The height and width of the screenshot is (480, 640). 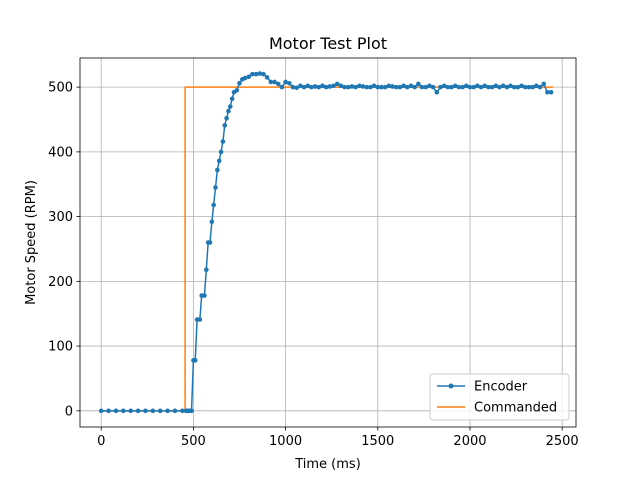 What do you see at coordinates (328, 43) in the screenshot?
I see `chart-title: Motor Test Plot` at bounding box center [328, 43].